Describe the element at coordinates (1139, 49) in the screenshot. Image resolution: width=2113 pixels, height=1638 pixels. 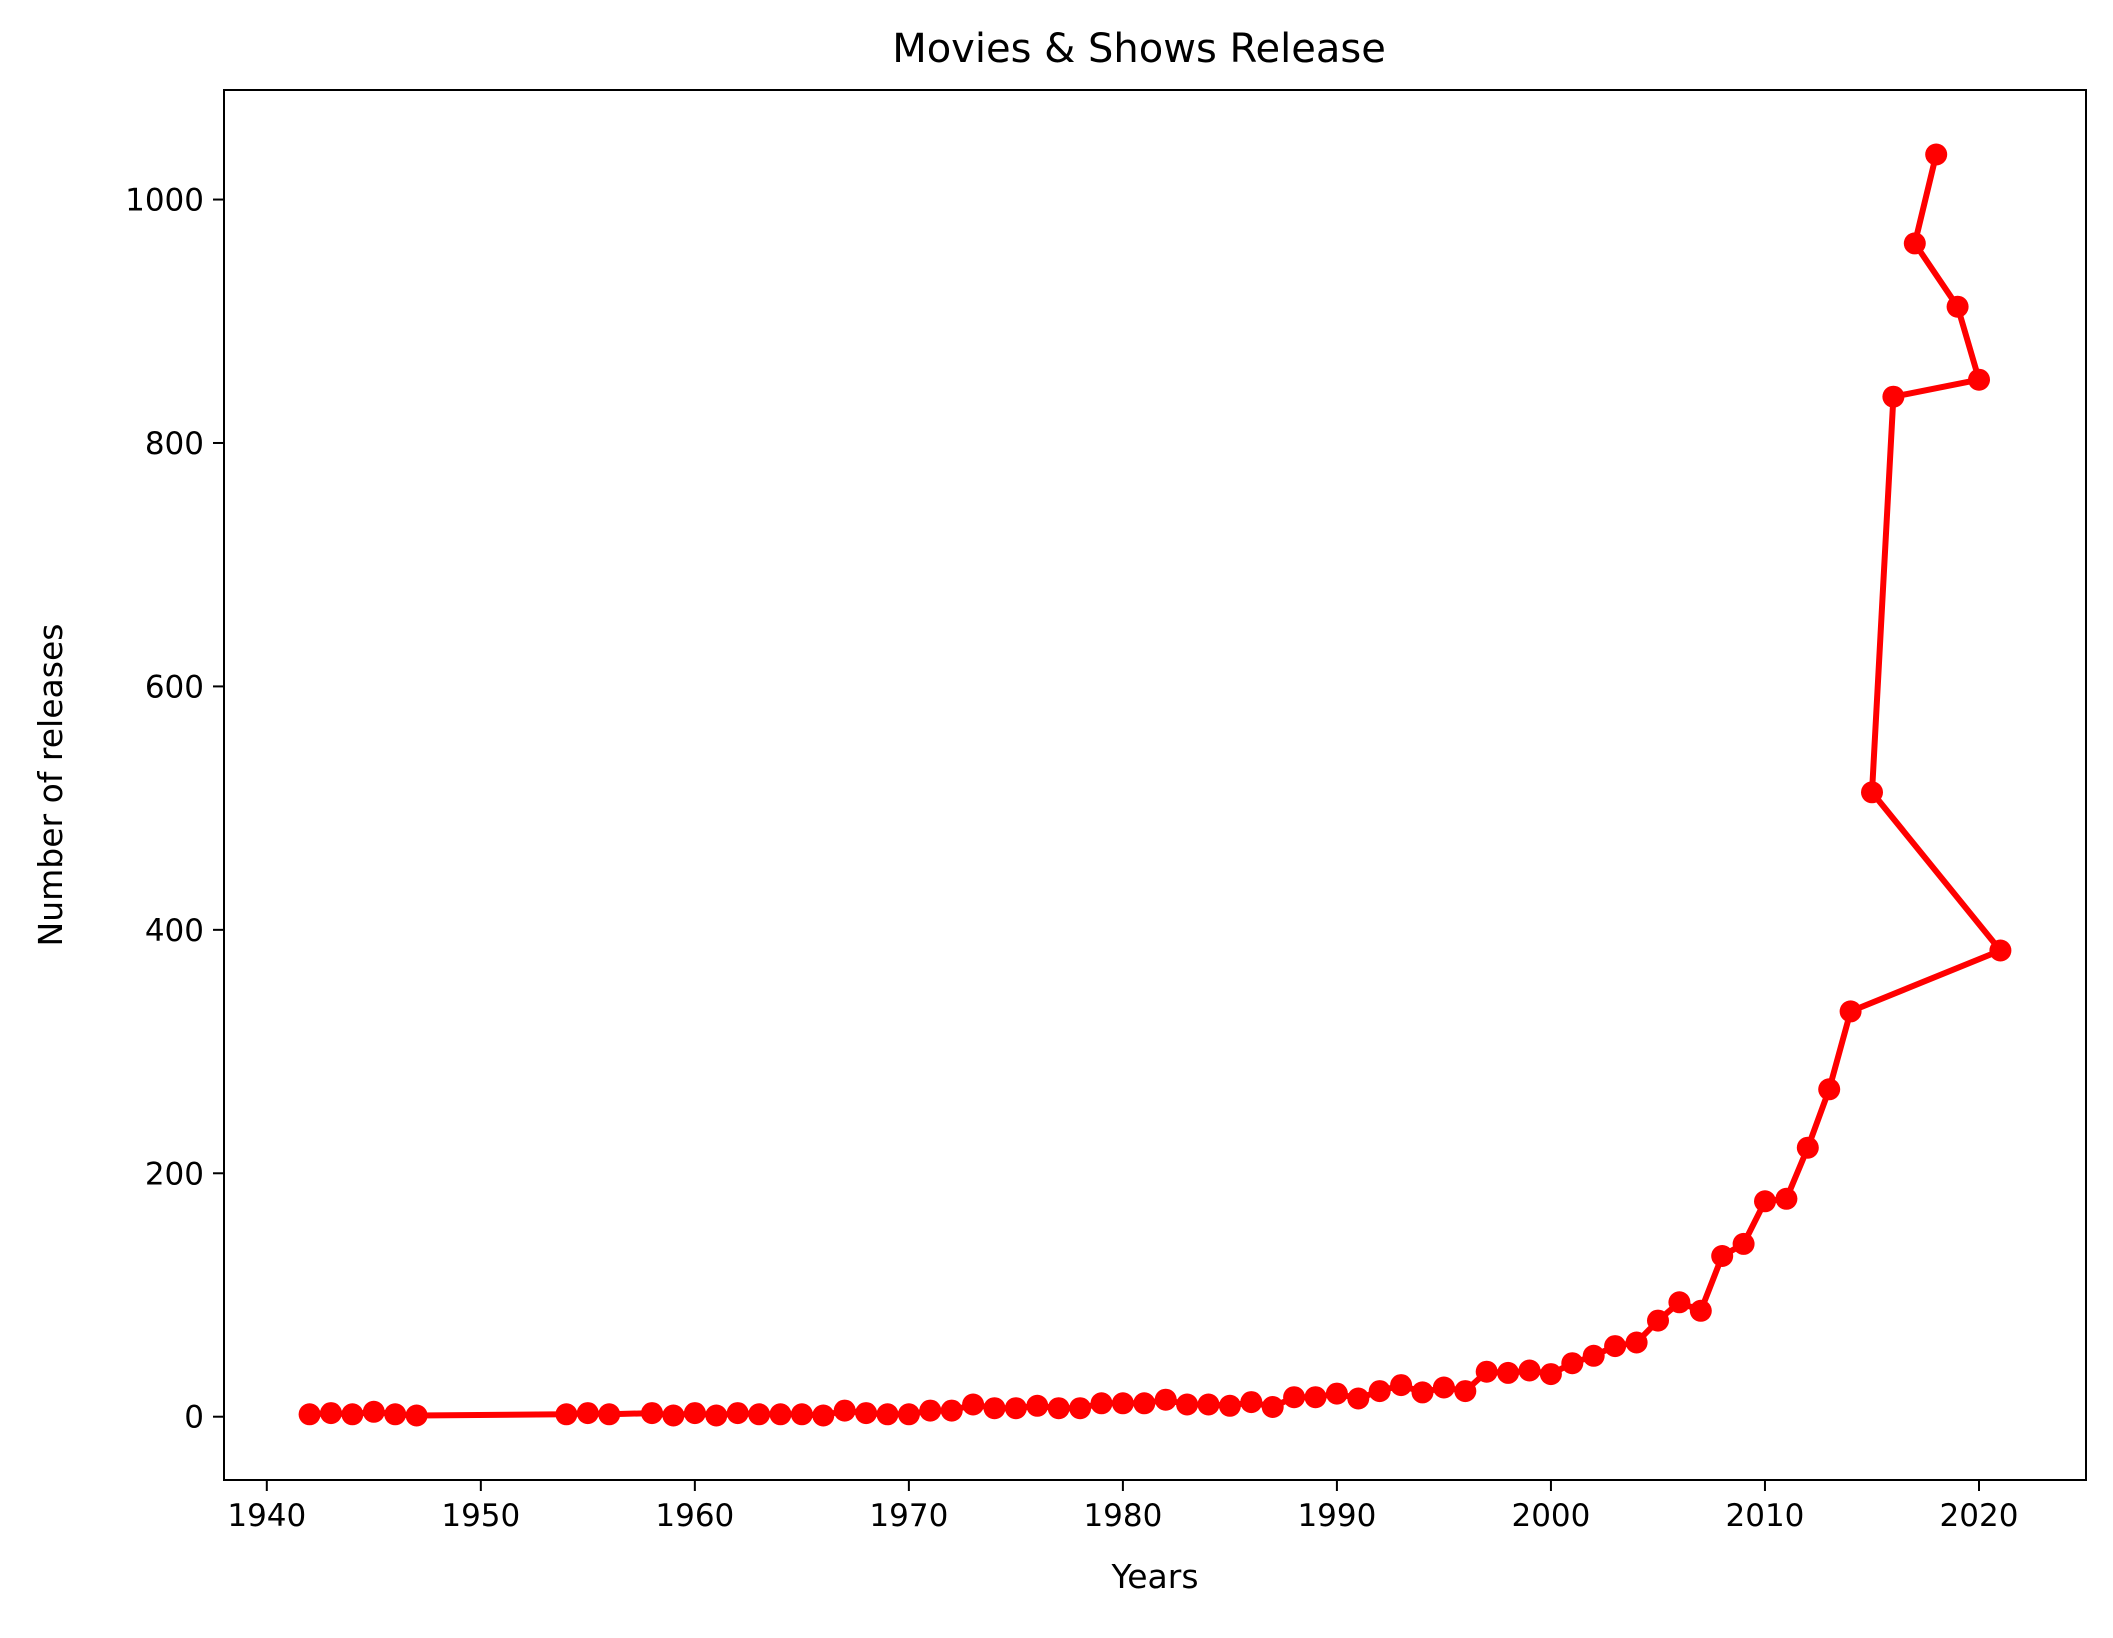
I see `chart-title: Movies & Shows Release` at that location.